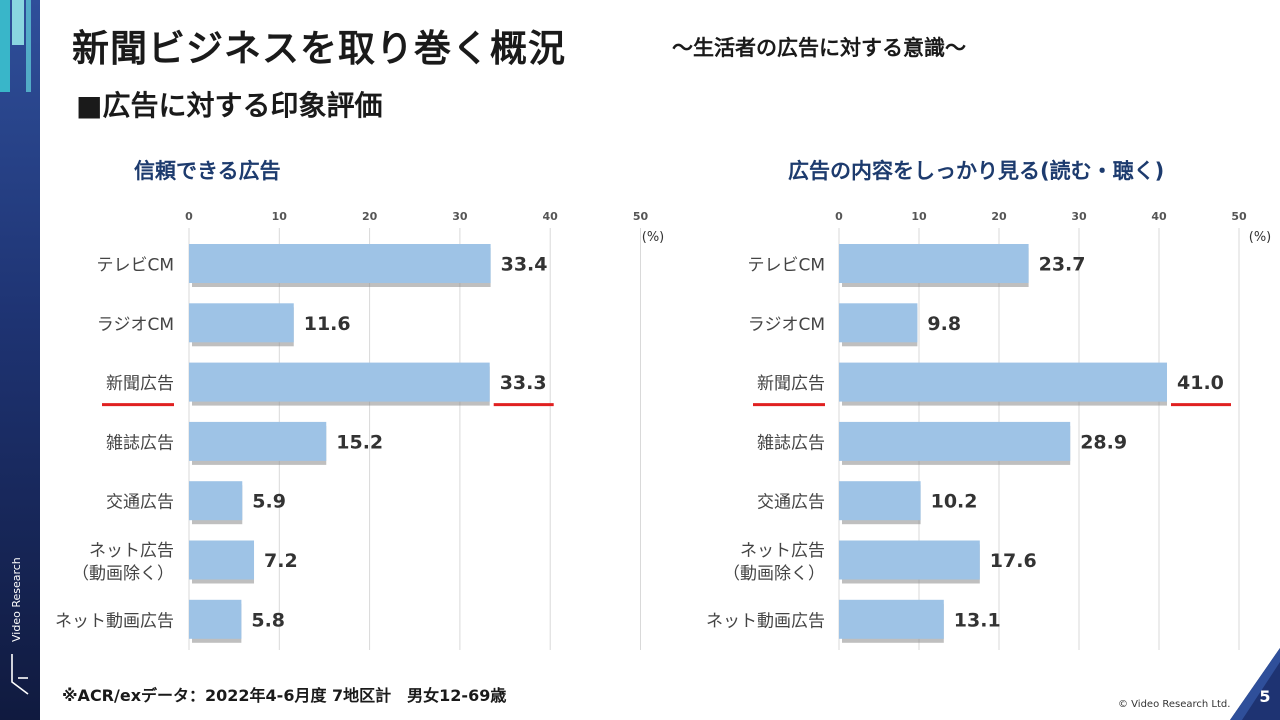 Image resolution: width=1280 pixels, height=720 pixels. I want to click on data-label: 17.6, so click(1013, 561).